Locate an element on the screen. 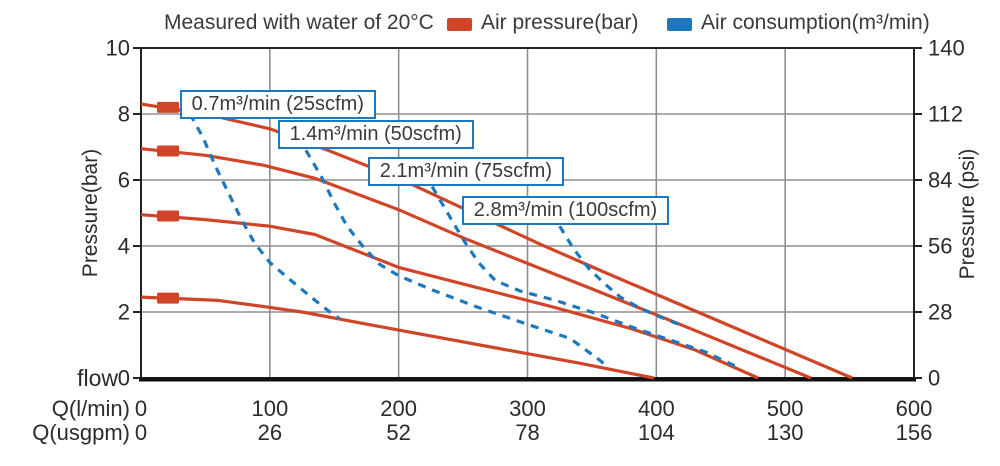 The width and height of the screenshot is (1000, 466). x-tick-1-0: 0 is located at coordinates (141, 432).